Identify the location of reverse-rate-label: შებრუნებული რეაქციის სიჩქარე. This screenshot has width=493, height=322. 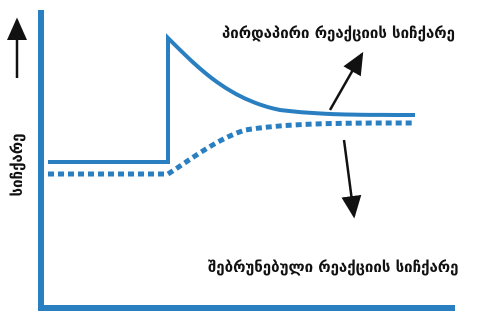
(333, 267).